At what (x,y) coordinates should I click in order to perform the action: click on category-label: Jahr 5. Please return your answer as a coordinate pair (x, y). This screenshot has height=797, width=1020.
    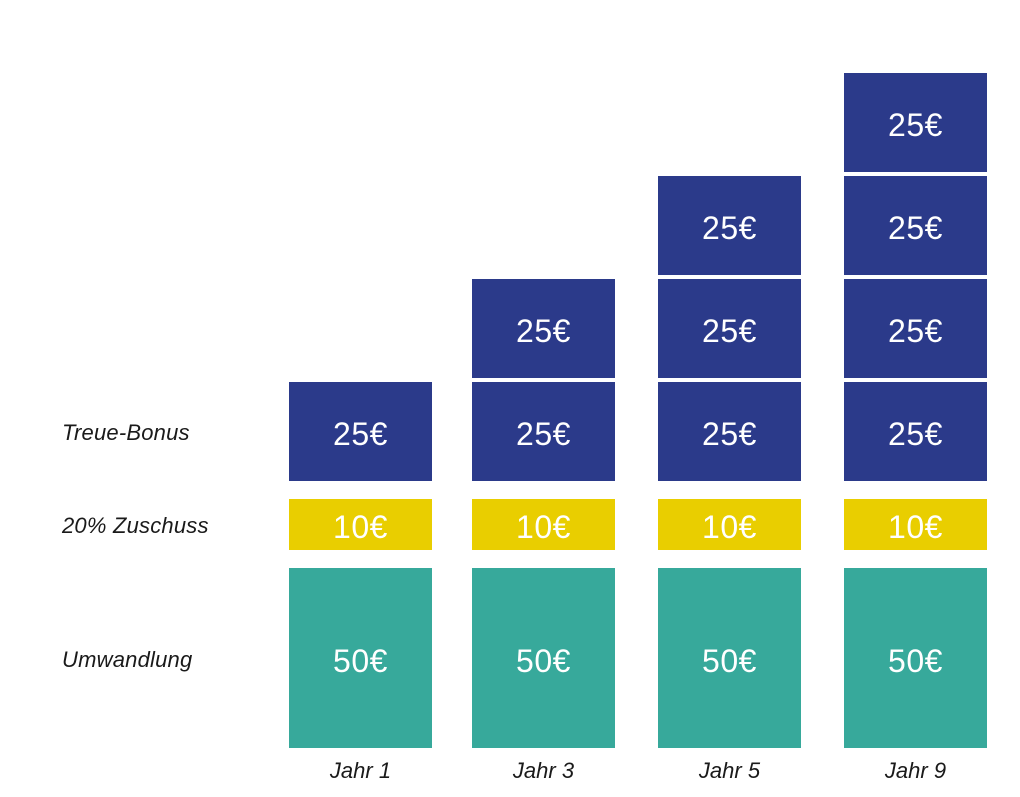
    Looking at the image, I should click on (729, 770).